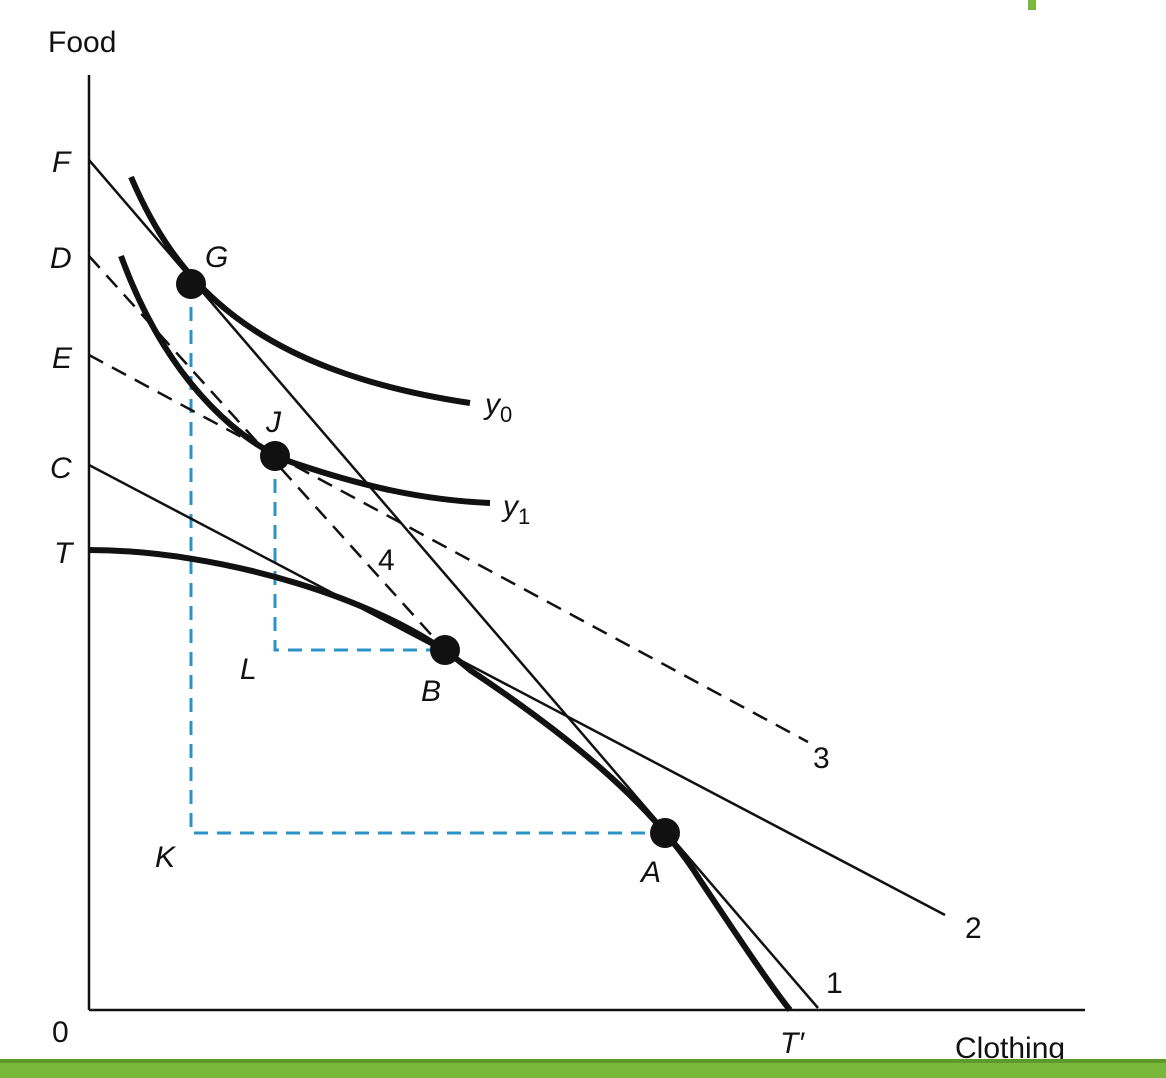 This screenshot has height=1078, width=1166. What do you see at coordinates (60, 1032) in the screenshot?
I see `origin-label: 0` at bounding box center [60, 1032].